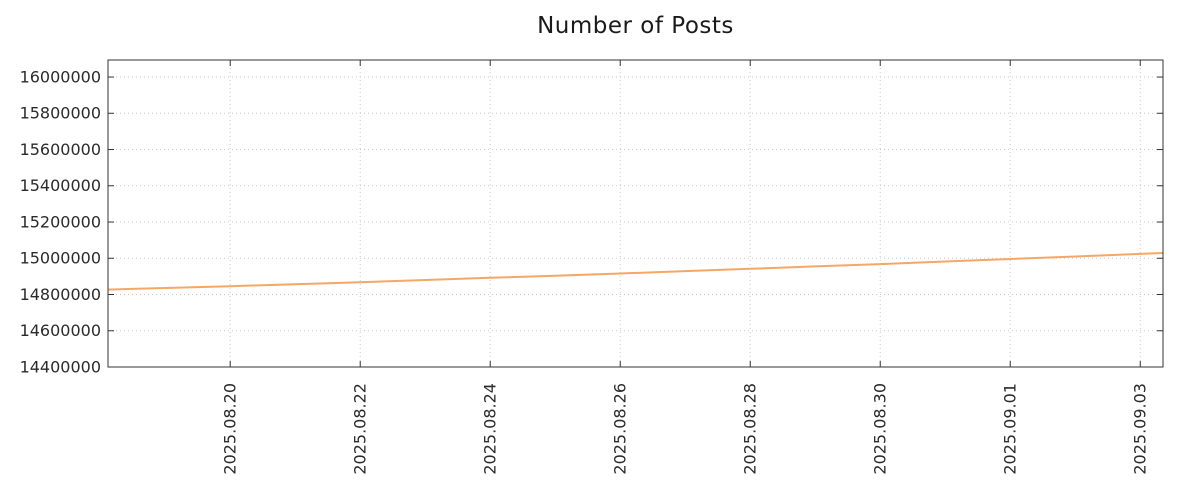  I want to click on y-tick-label: 15400000, so click(60, 185).